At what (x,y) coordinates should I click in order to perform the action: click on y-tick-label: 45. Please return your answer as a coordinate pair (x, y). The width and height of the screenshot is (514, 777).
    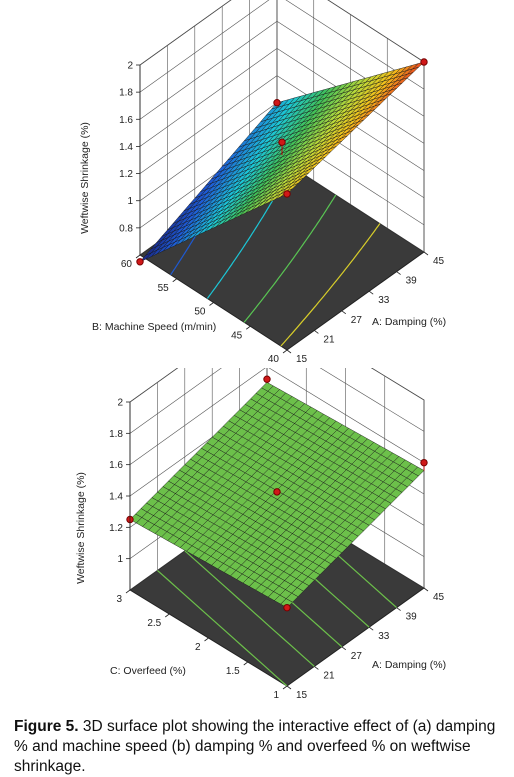
    Looking at the image, I should click on (237, 335).